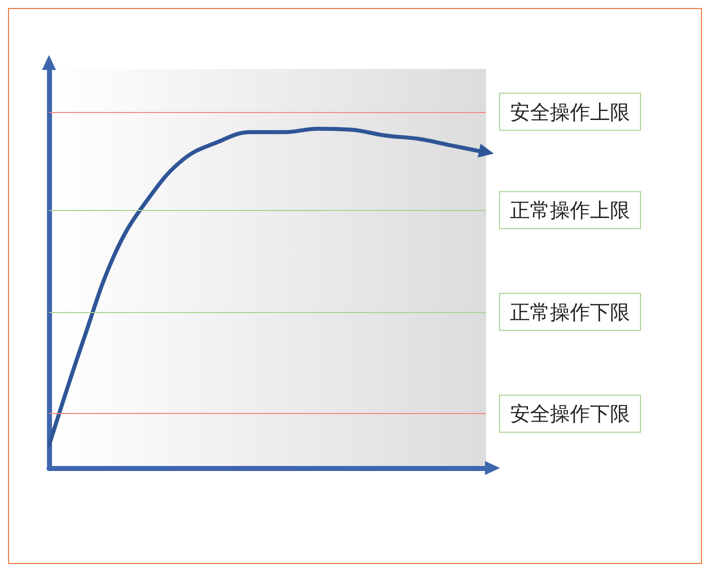 Image resolution: width=710 pixels, height=572 pixels. What do you see at coordinates (570, 210) in the screenshot?
I see `ref-line-label: 正常操作上限` at bounding box center [570, 210].